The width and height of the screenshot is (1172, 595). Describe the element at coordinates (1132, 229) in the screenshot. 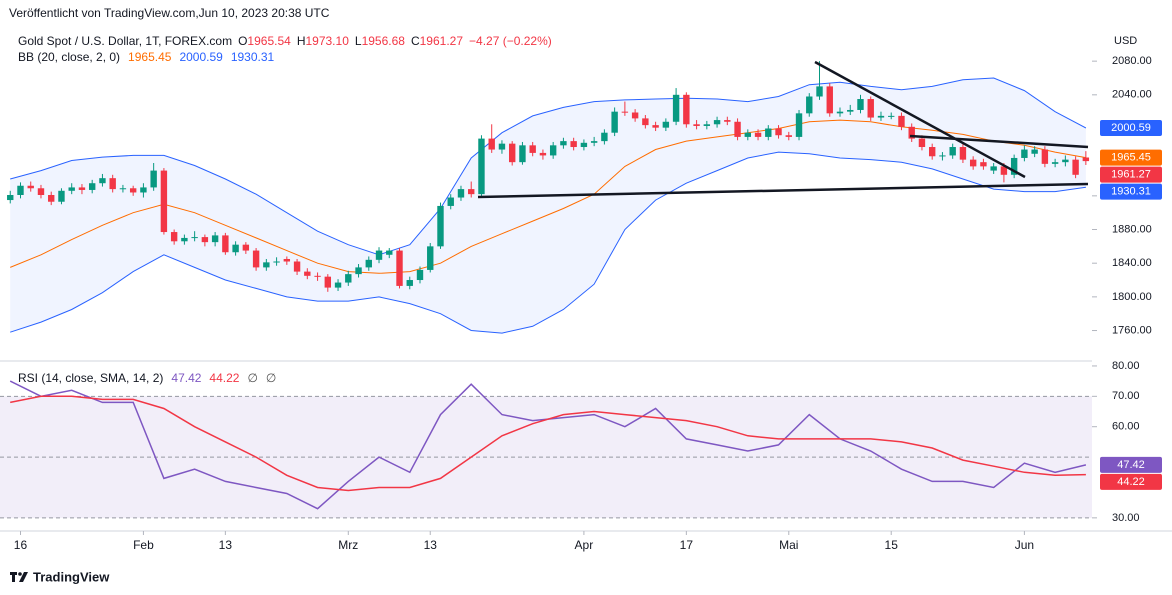

I see `y-tick-label: 1880.00` at that location.